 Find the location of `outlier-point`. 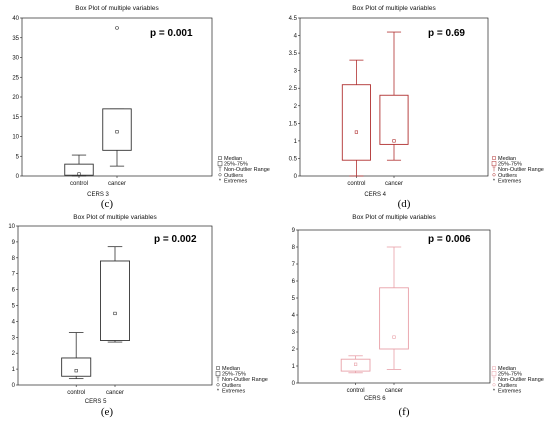

outlier-point is located at coordinates (117, 28).